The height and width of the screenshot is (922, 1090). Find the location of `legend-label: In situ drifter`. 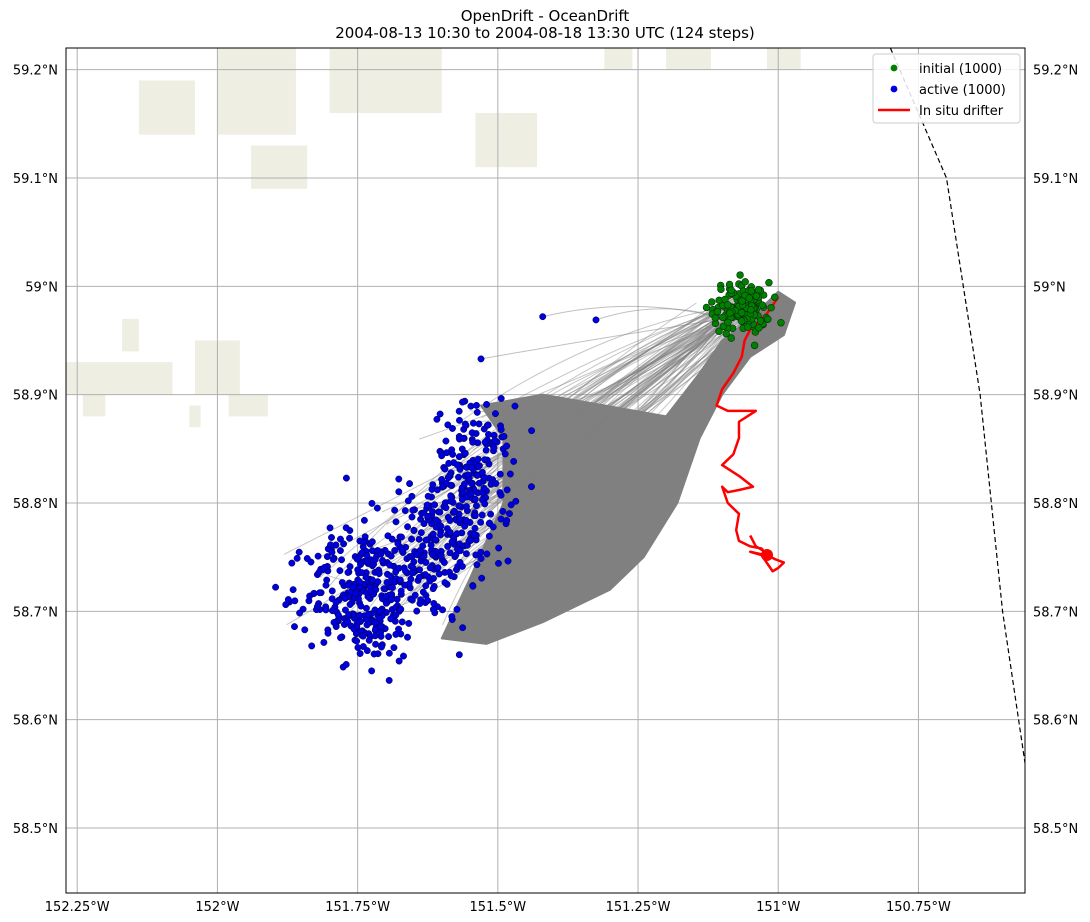

legend-label: In situ drifter is located at coordinates (961, 111).